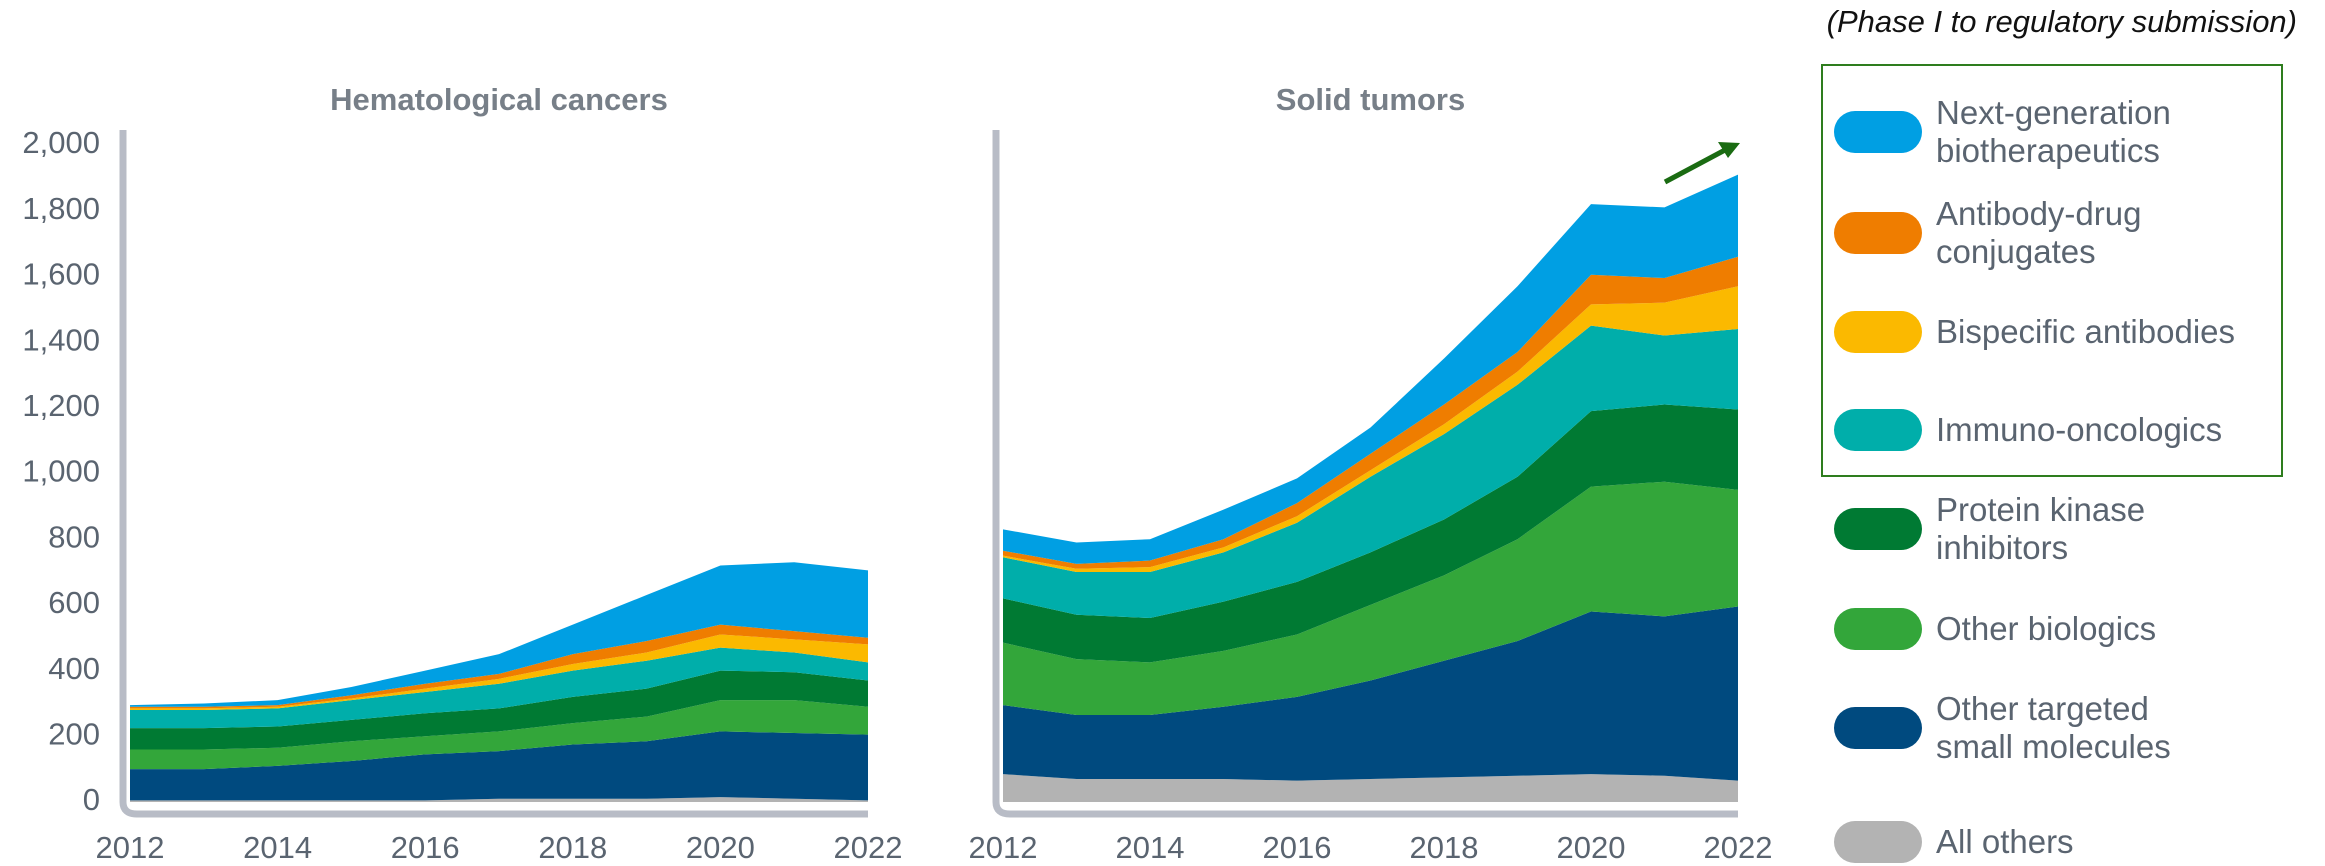  I want to click on legend-label: Antibody-drug conjugates, so click(2039, 232).